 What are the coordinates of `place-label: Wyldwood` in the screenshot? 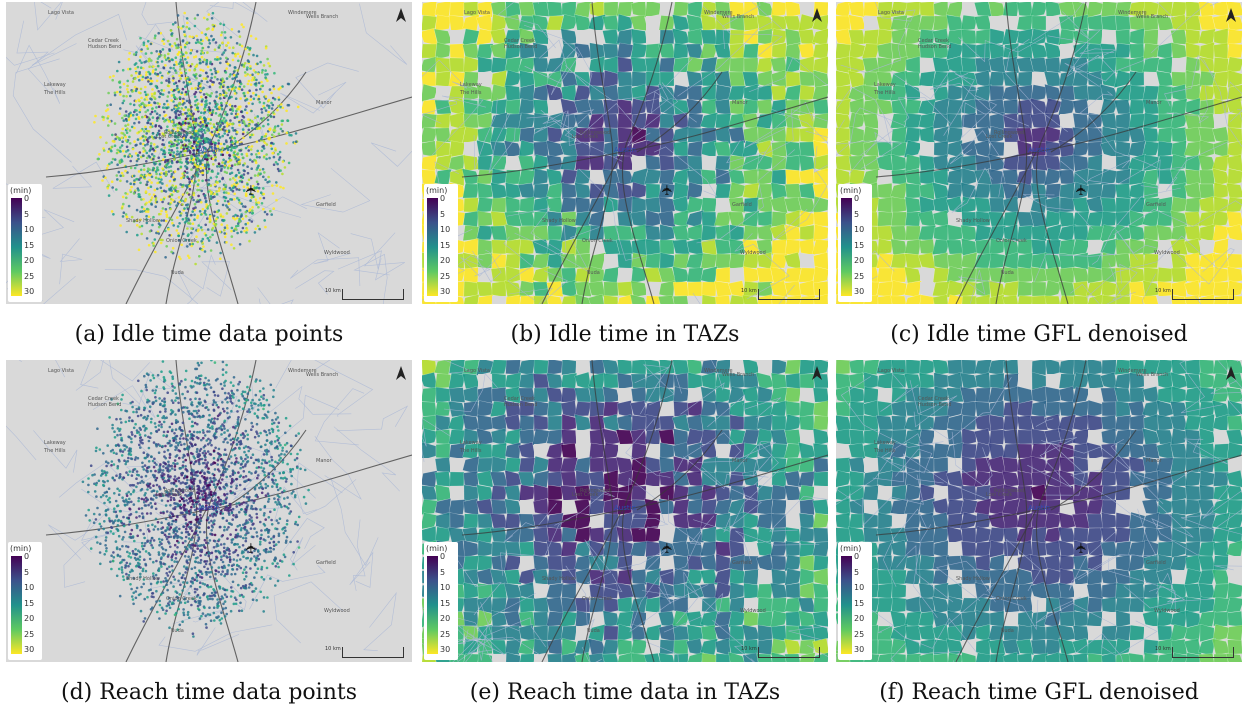 It's located at (337, 253).